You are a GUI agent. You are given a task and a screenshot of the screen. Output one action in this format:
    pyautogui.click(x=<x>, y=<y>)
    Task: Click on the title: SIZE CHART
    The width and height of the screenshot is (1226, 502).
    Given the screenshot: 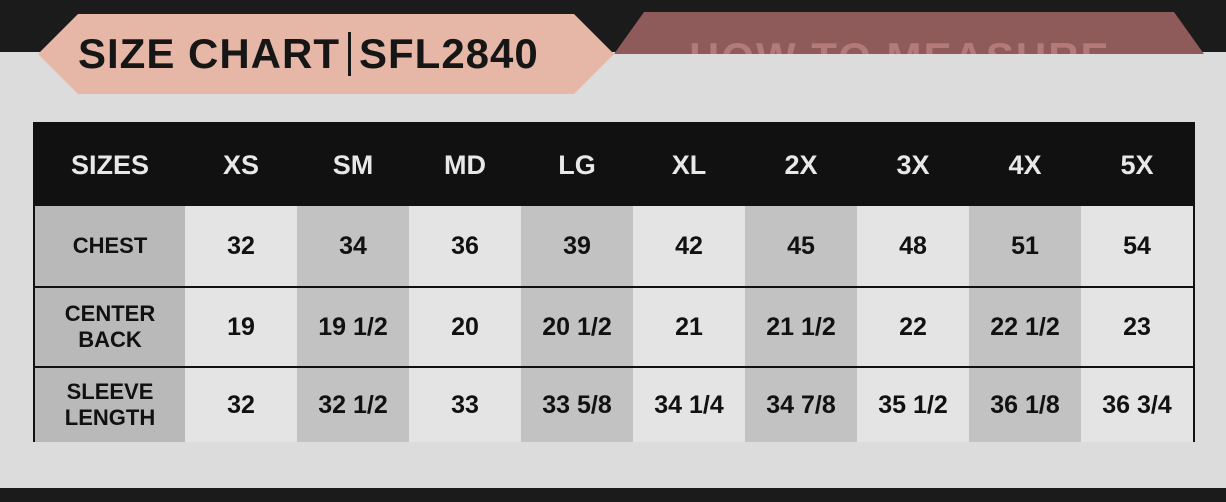 What is the action you would take?
    pyautogui.click(x=209, y=53)
    